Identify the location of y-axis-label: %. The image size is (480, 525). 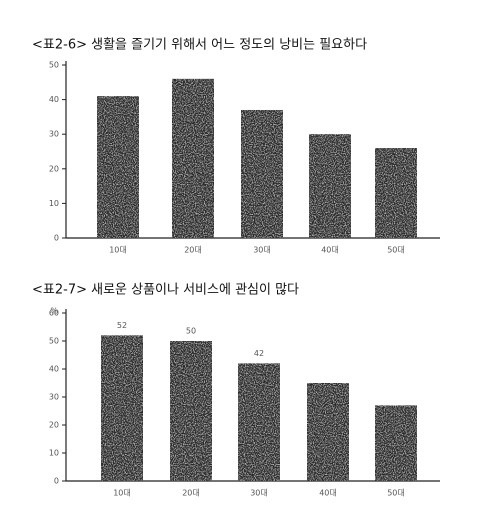
(54, 311).